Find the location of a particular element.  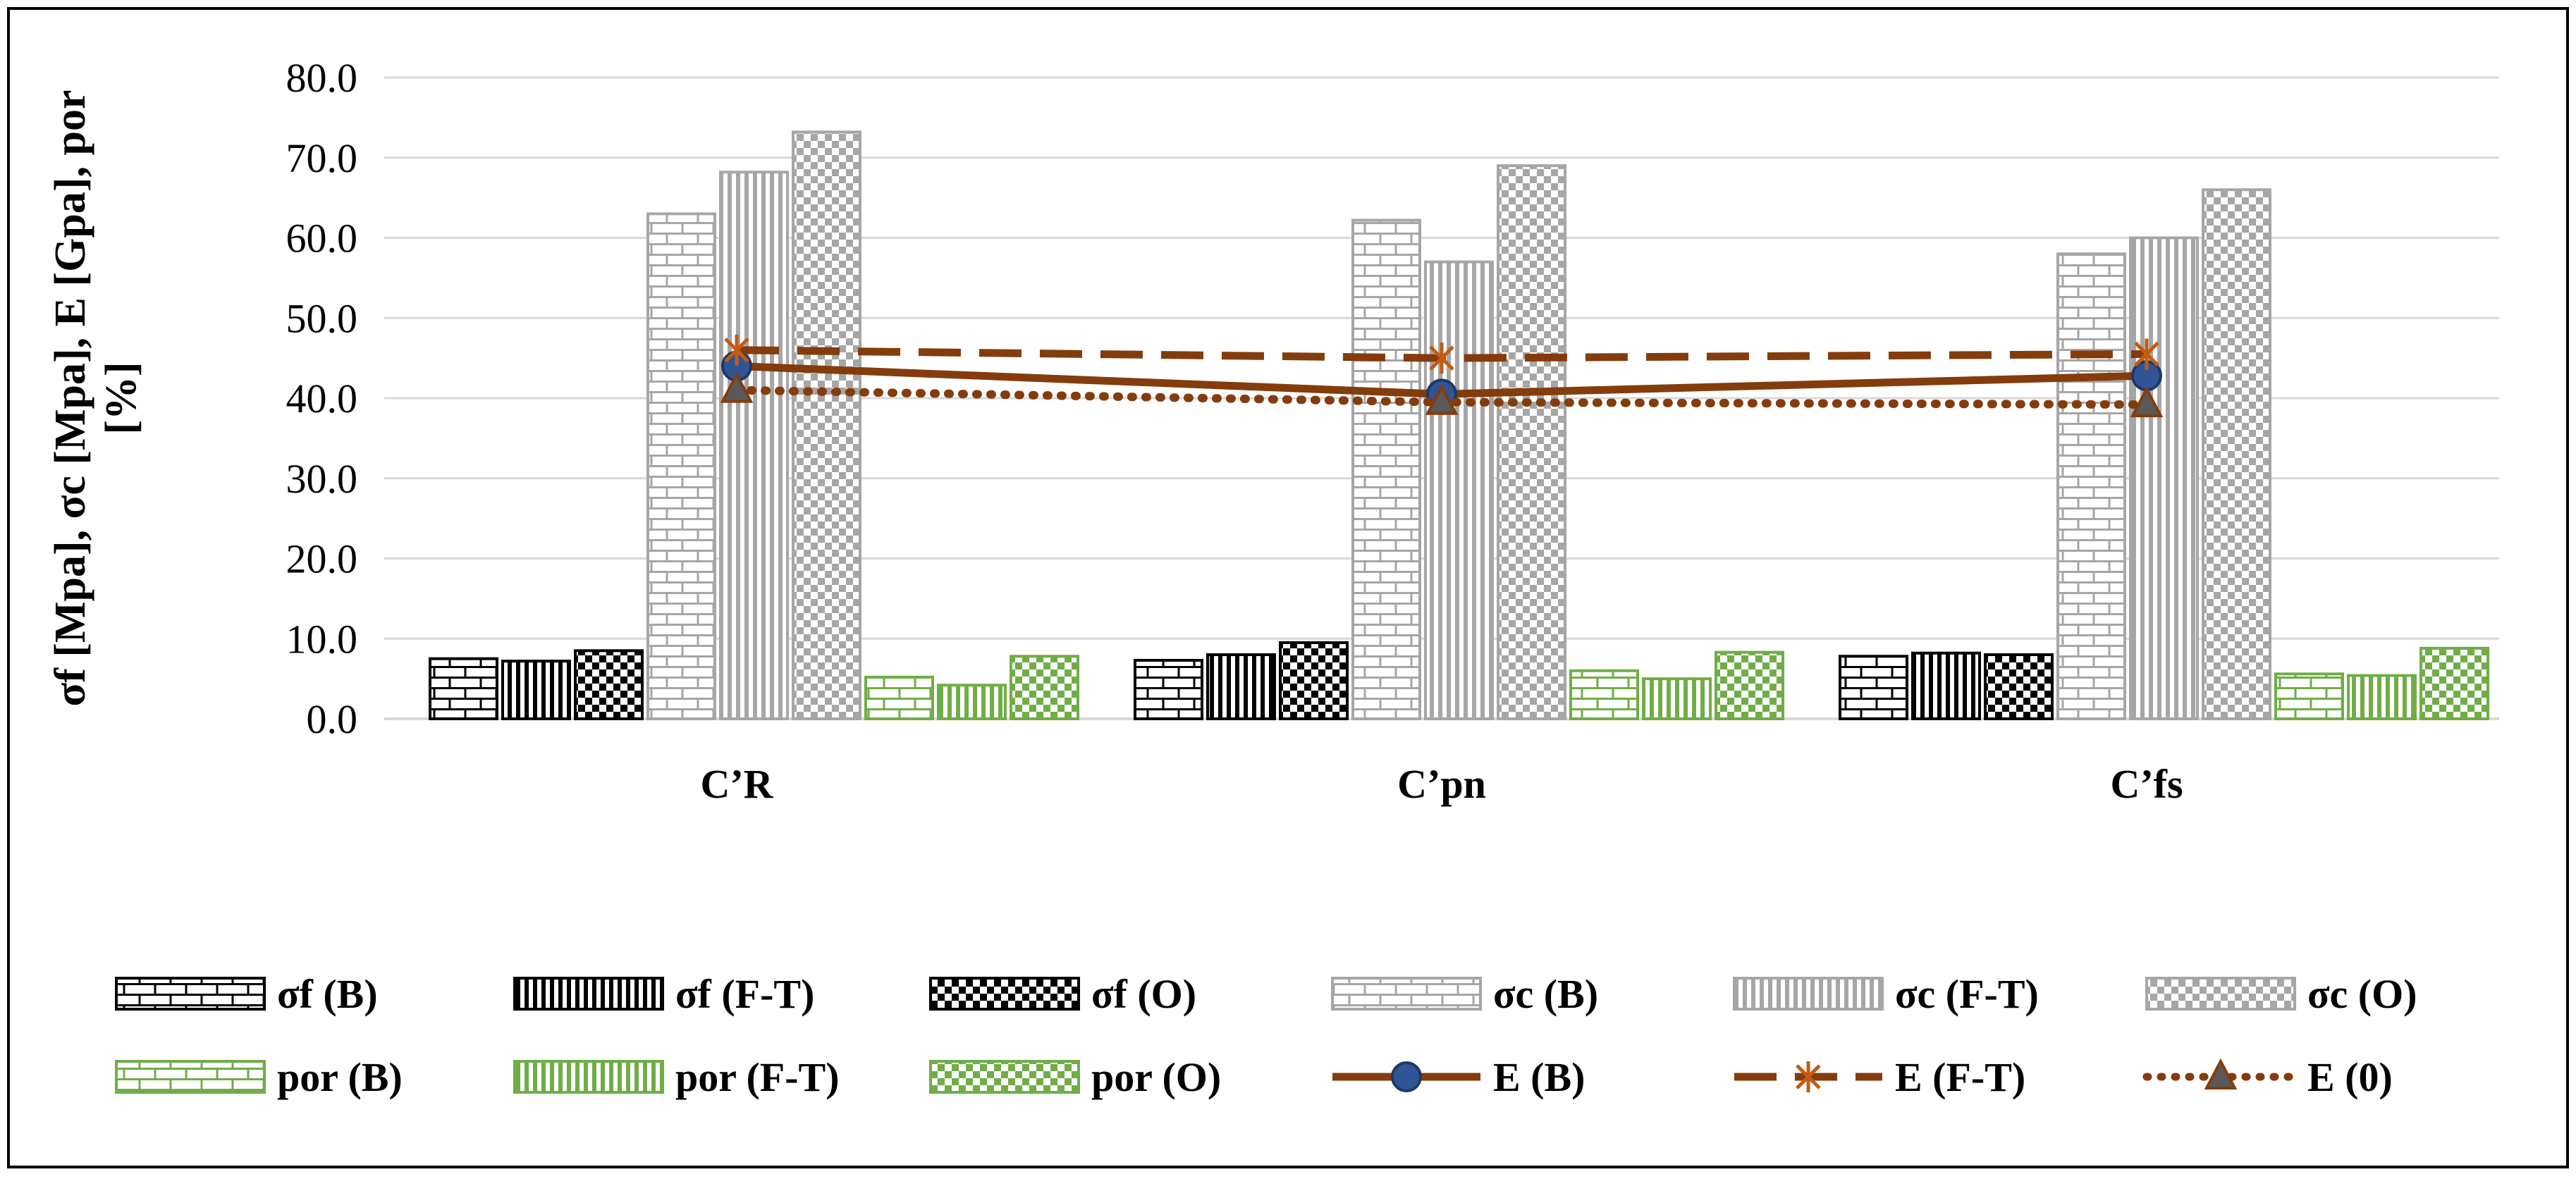

point-e-f-t-c-r is located at coordinates (736, 350).